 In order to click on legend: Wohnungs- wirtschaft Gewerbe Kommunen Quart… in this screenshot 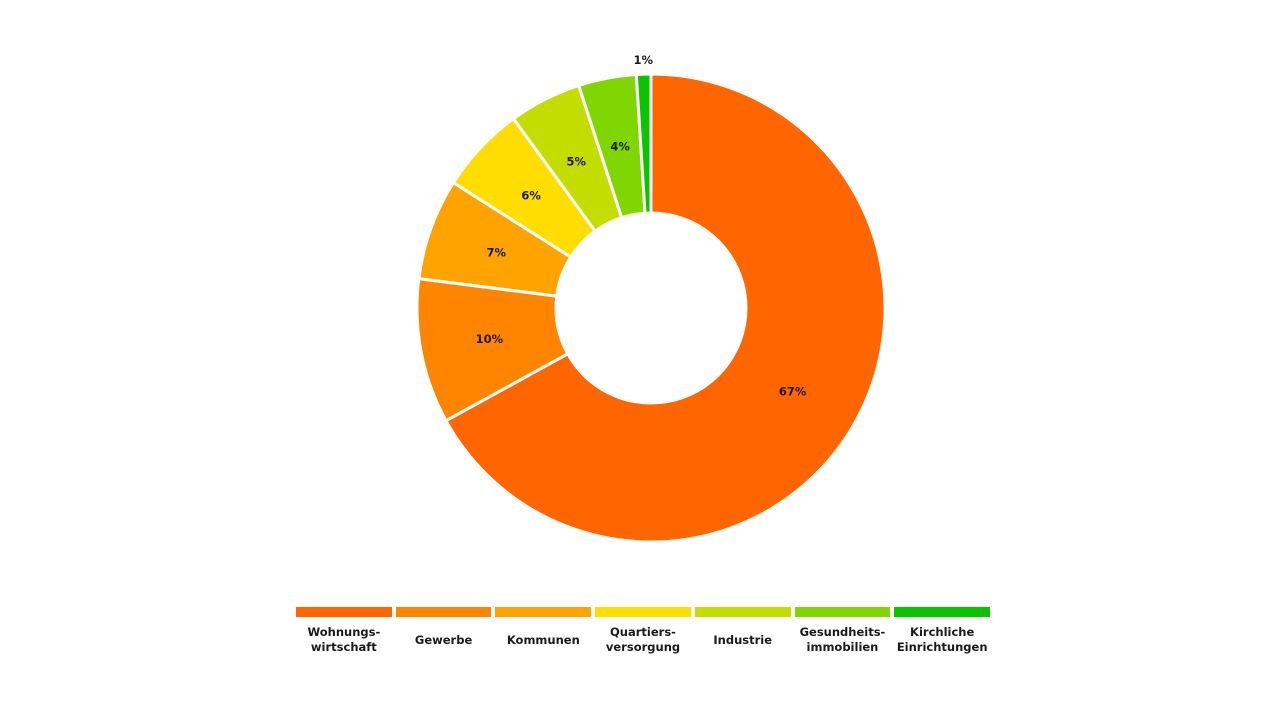, I will do `click(643, 631)`.